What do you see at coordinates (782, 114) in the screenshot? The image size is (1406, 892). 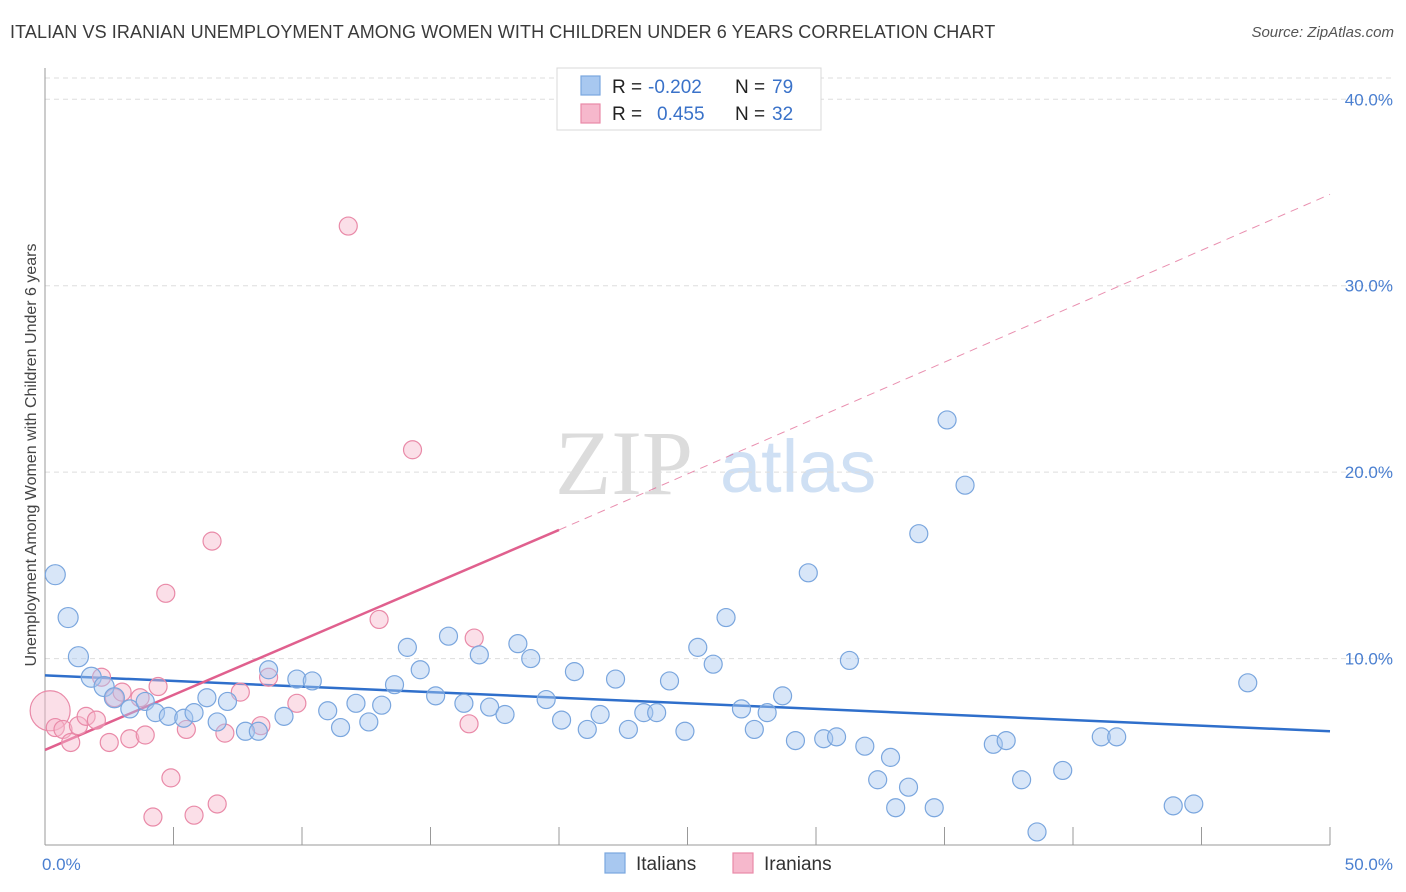 I see `legend-n-value-iranians: 32` at bounding box center [782, 114].